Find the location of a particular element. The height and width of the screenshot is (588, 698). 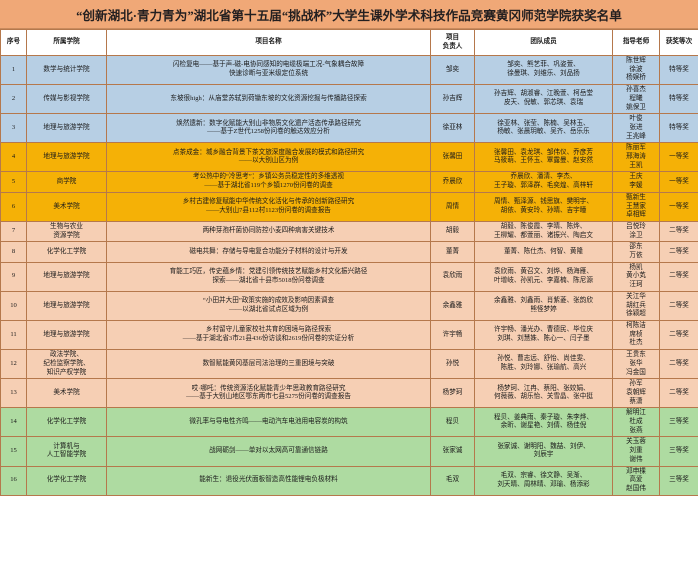

cell-leader: 张馨田 is located at coordinates (452, 157).